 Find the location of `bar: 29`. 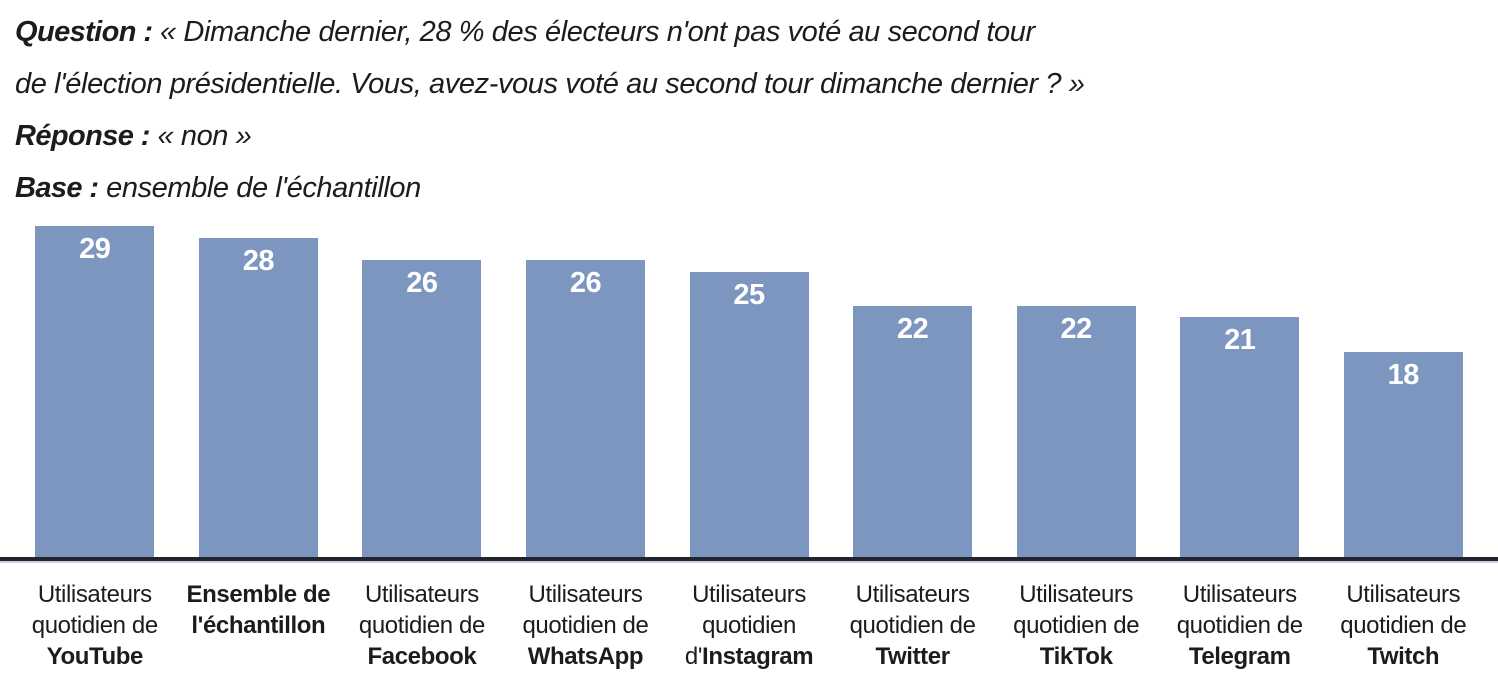

bar: 29 is located at coordinates (95, 391).